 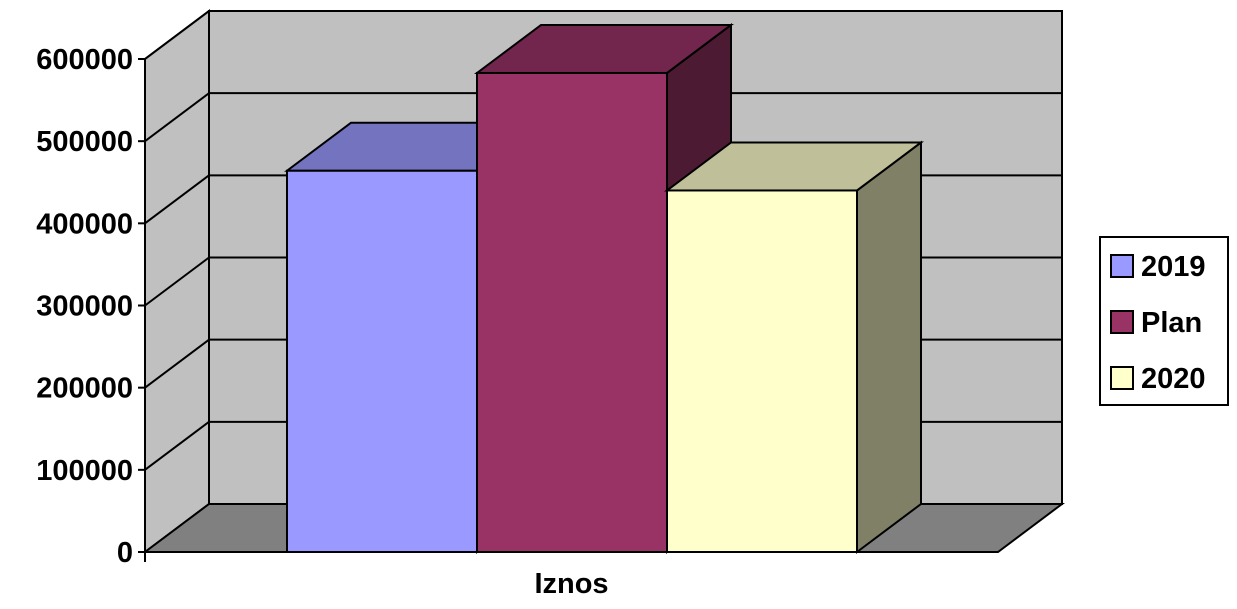 I want to click on y-tick-label: 500000, so click(x=84, y=142).